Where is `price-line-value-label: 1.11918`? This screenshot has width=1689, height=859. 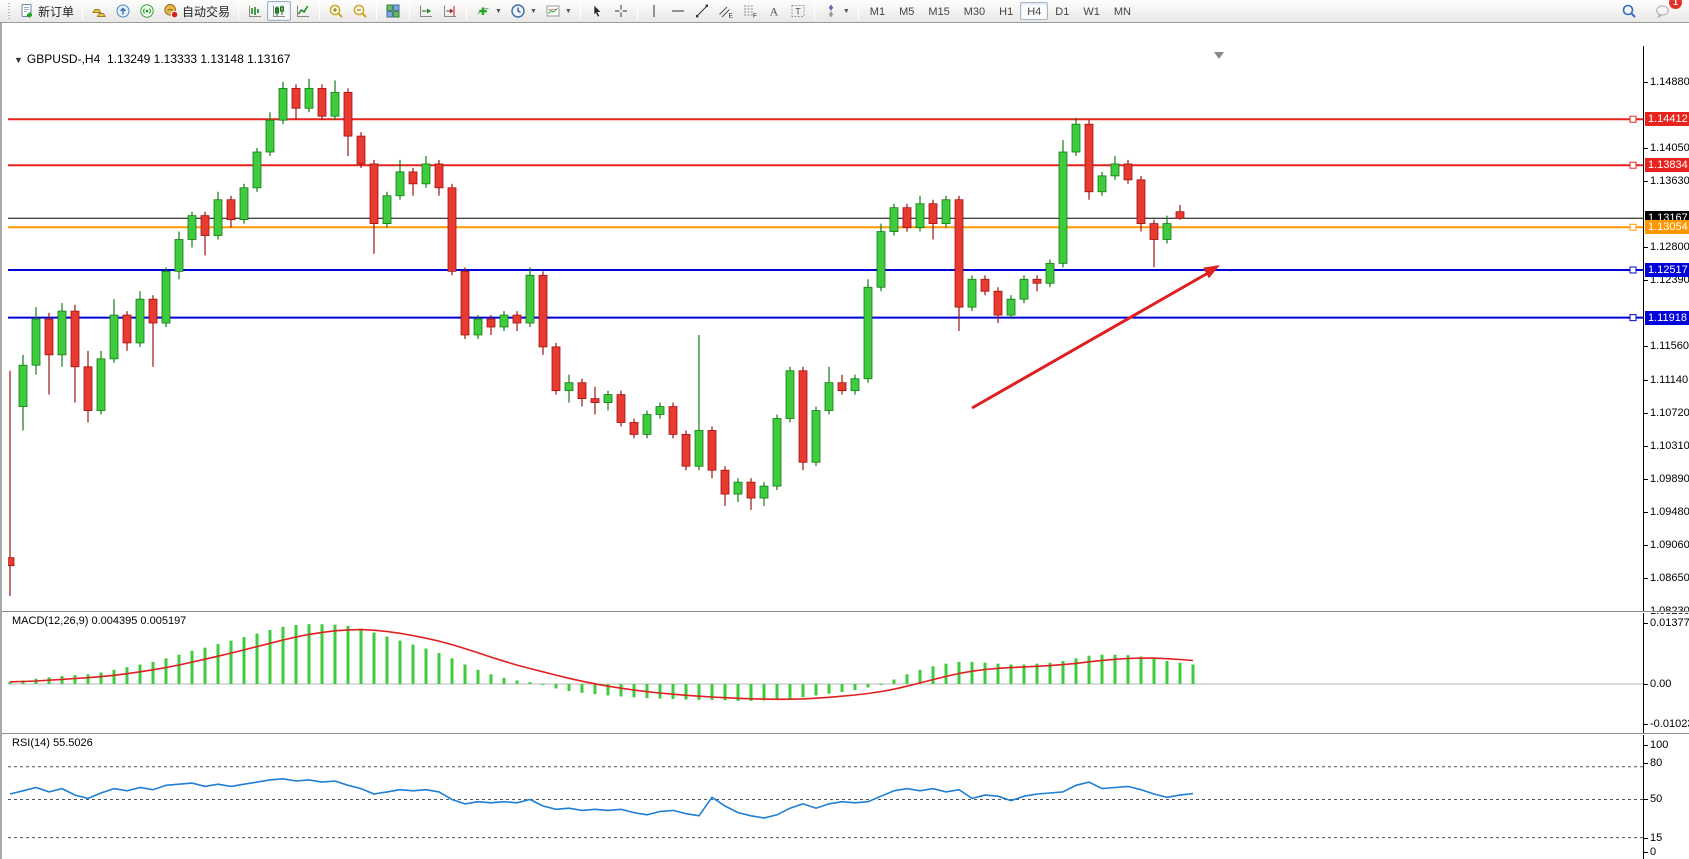 price-line-value-label: 1.11918 is located at coordinates (1667, 317).